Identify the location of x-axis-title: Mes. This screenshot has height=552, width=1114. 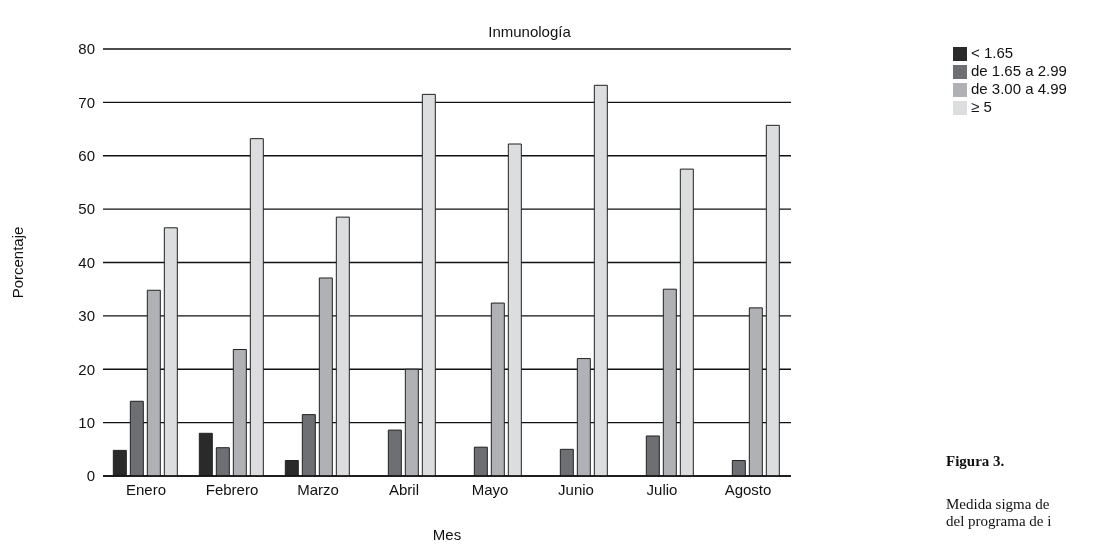
(447, 534).